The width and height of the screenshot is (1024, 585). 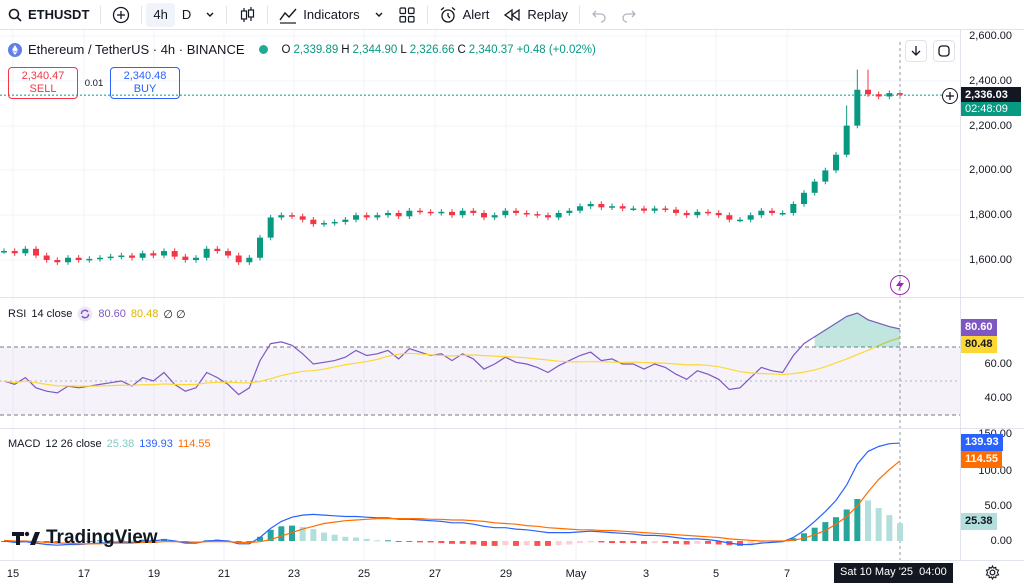 What do you see at coordinates (85, 314) in the screenshot?
I see `refresh-icon` at bounding box center [85, 314].